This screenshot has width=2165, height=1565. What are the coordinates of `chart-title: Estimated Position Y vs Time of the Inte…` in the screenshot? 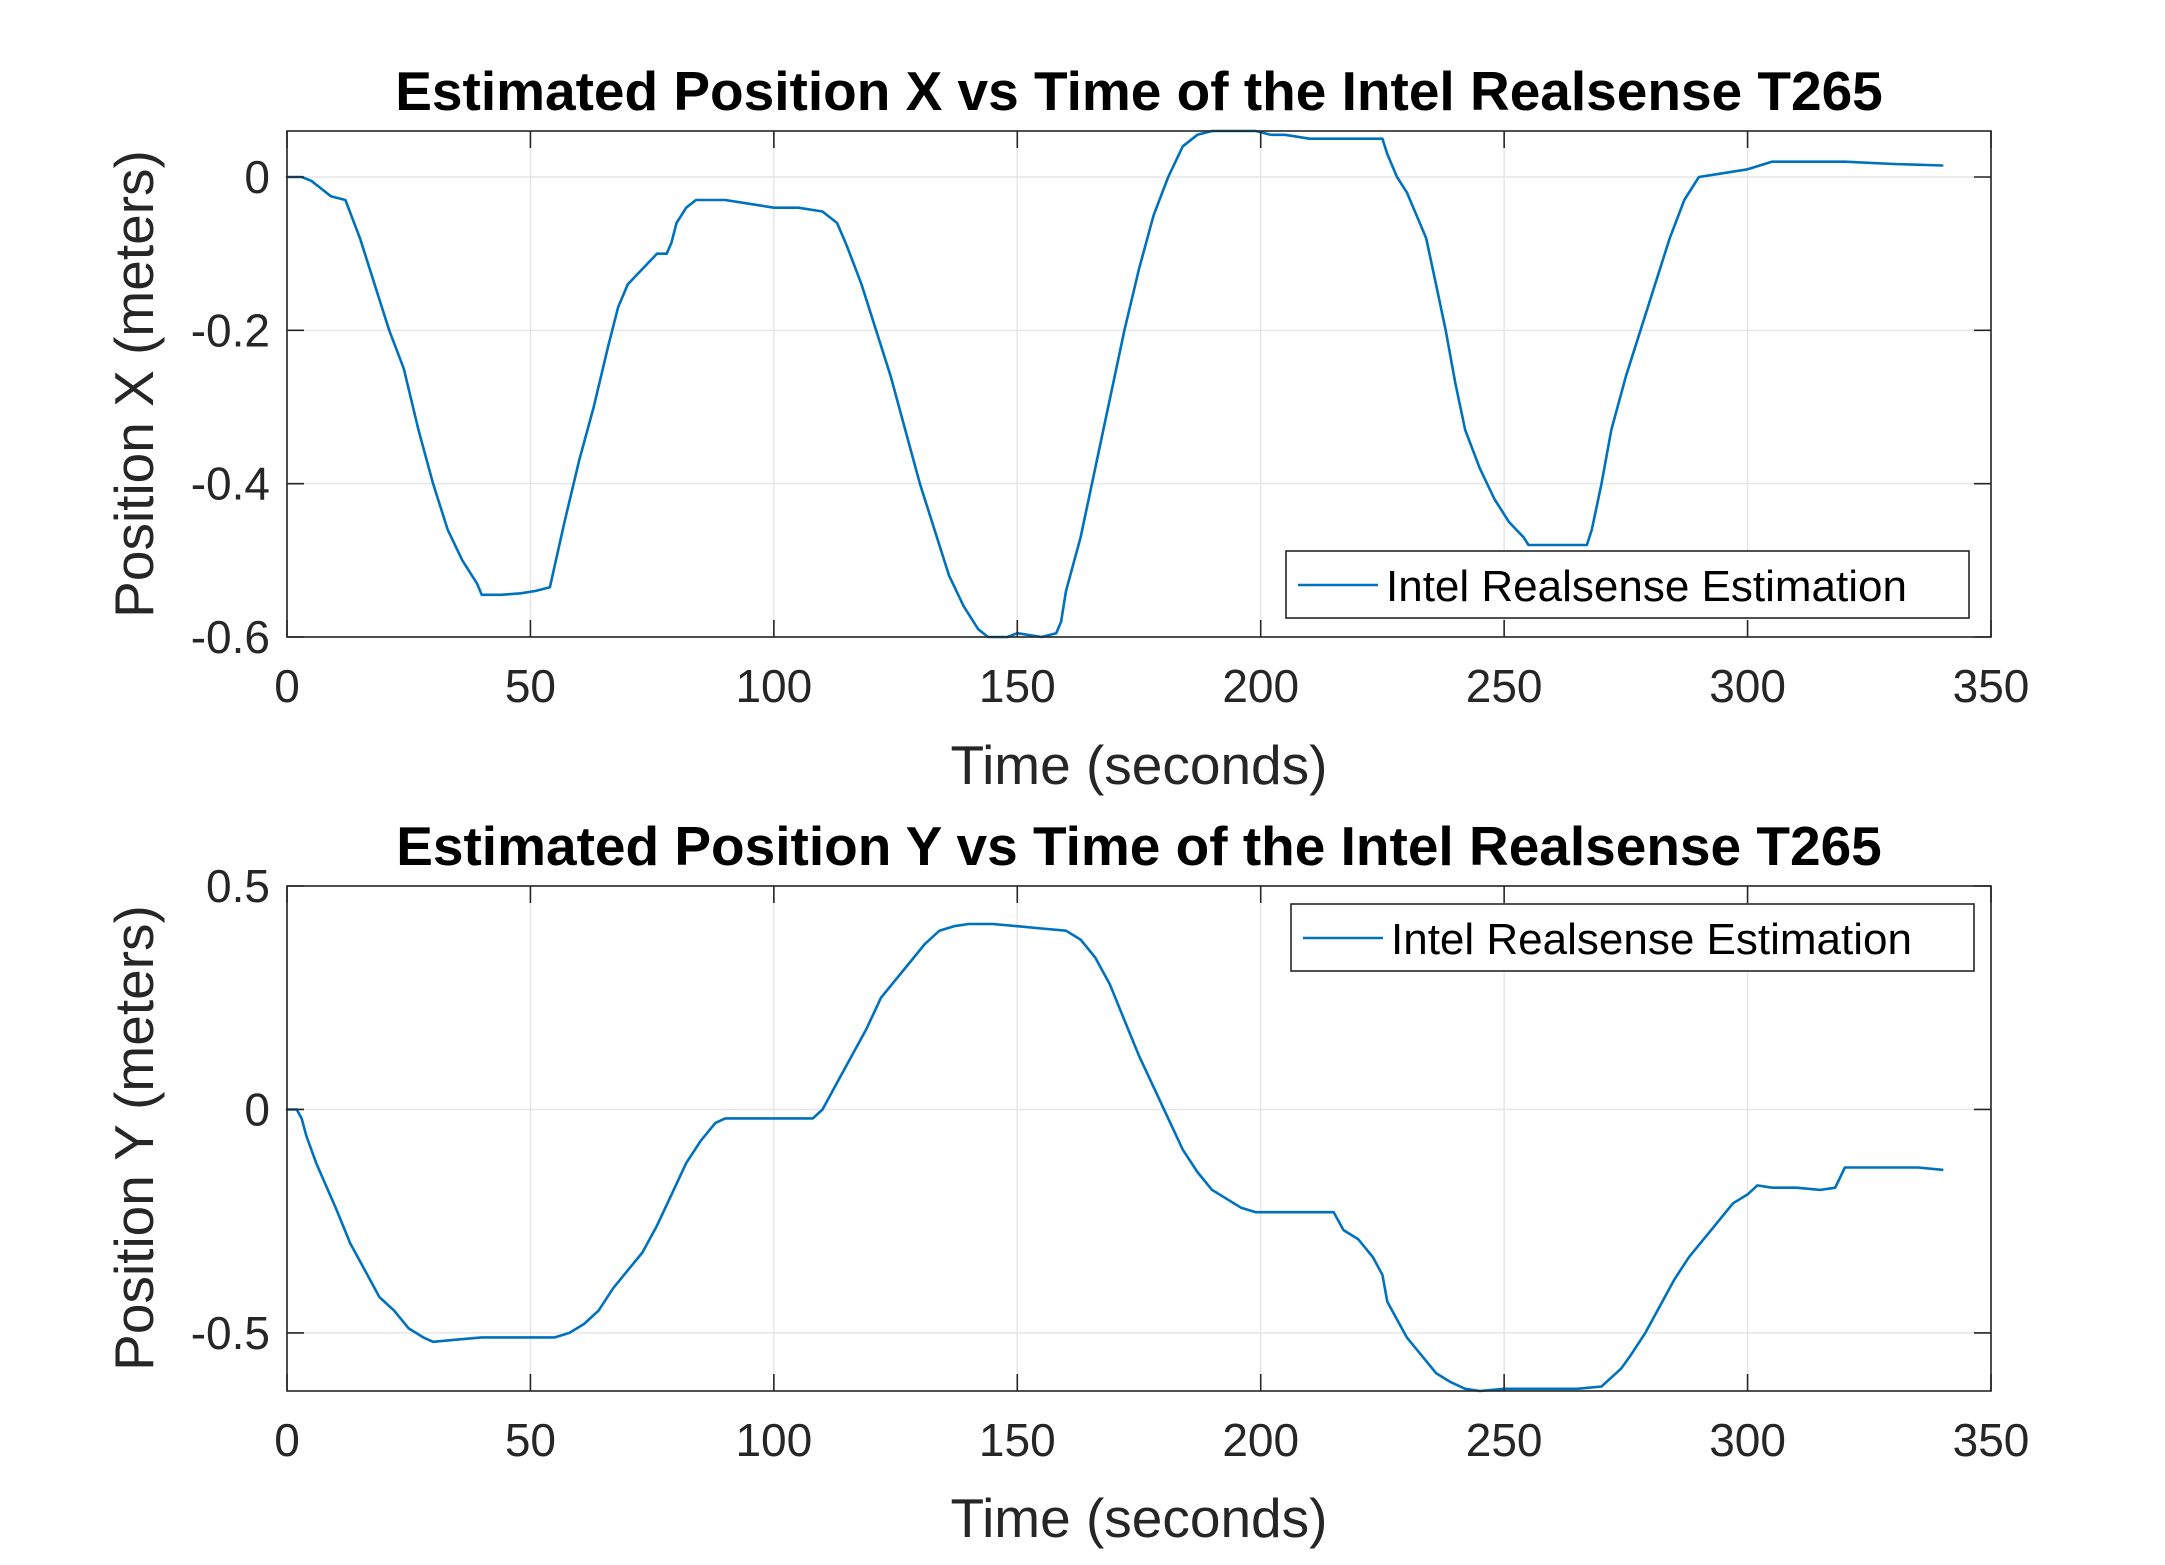 It's located at (1139, 846).